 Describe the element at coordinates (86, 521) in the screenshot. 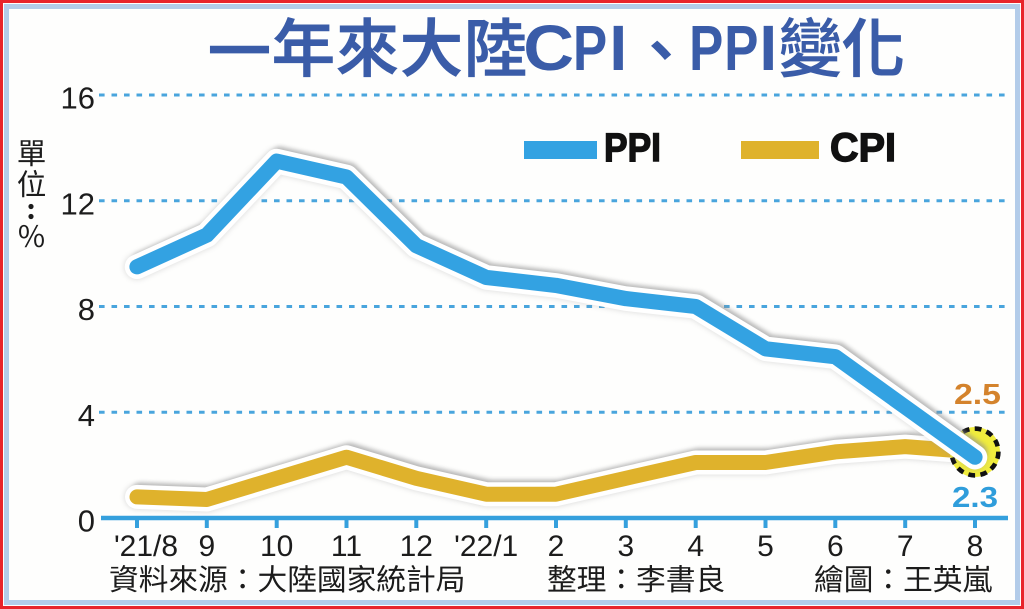

I see `svg-text: 0` at that location.